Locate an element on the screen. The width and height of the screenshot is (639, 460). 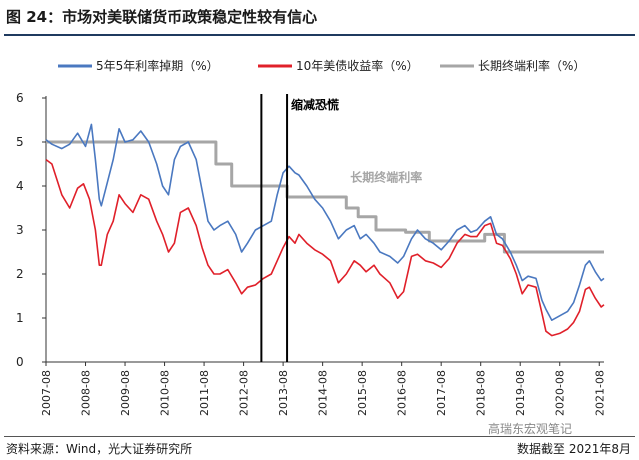
y-tick-label: 6 is located at coordinates (20, 98).